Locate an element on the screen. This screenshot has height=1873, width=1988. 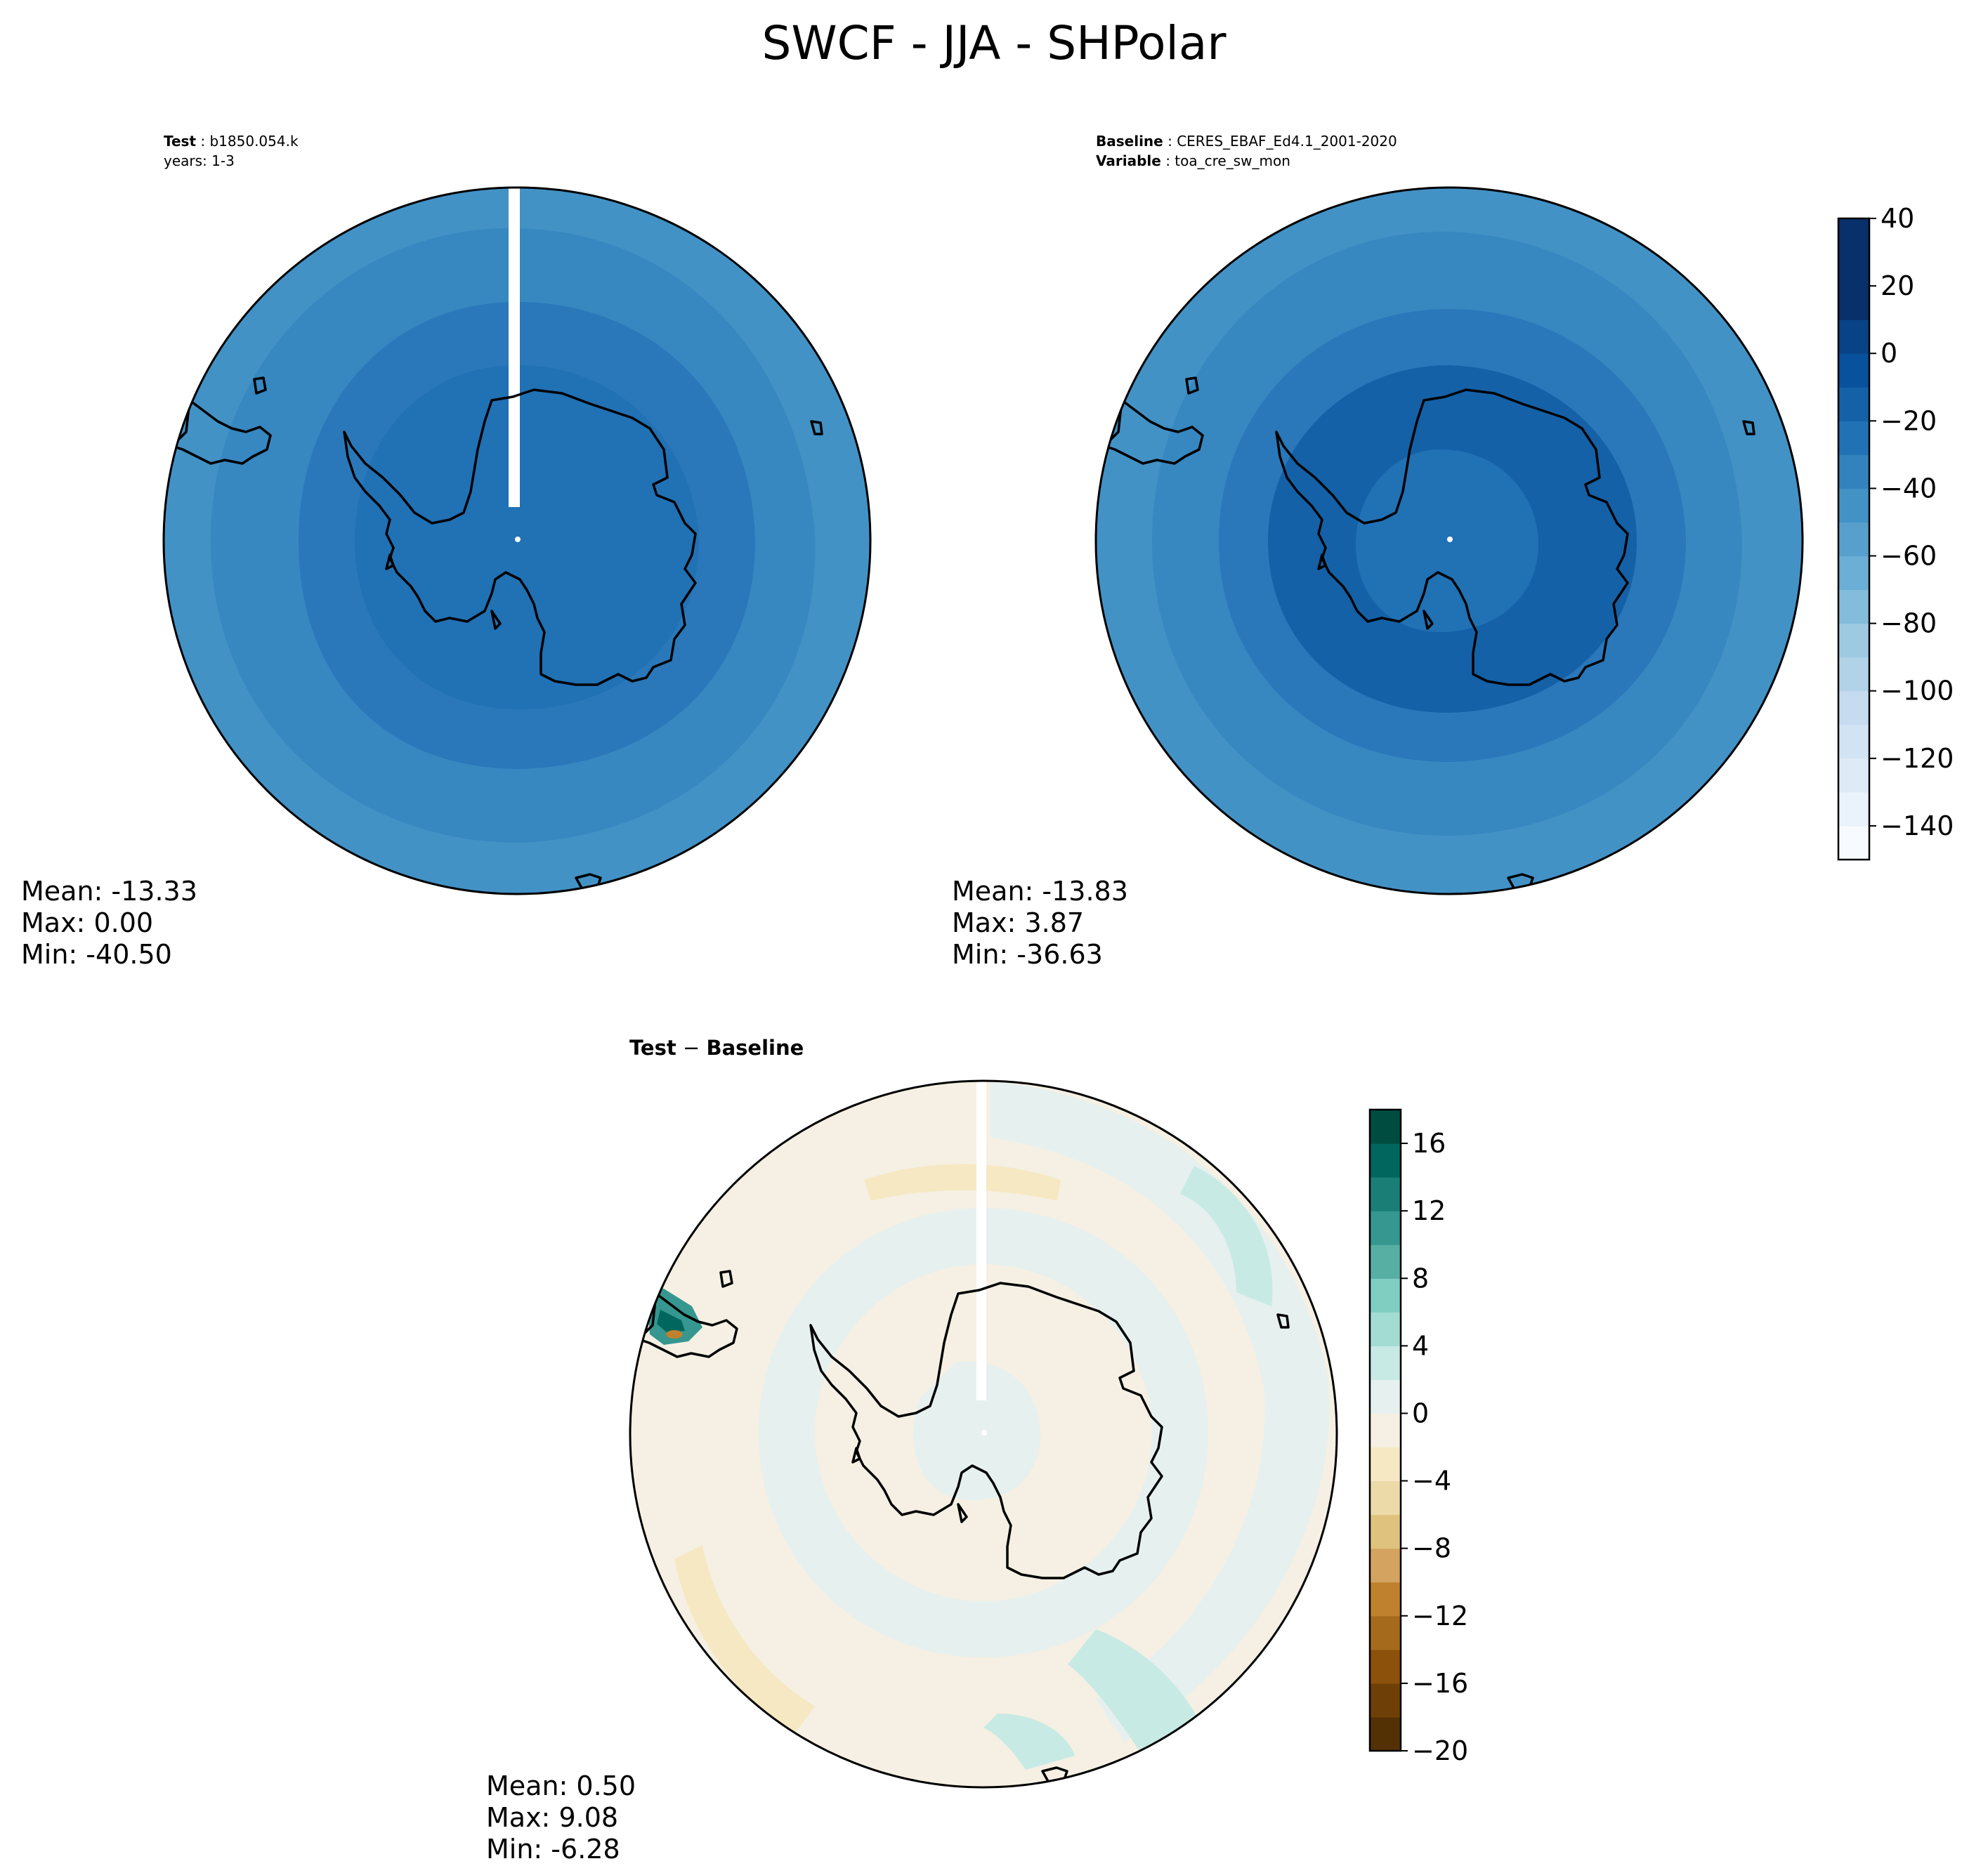
colorbar-ticks: 16 12 8 4 0 −4 −8 −12 −16 −20 is located at coordinates (1434, 1447).